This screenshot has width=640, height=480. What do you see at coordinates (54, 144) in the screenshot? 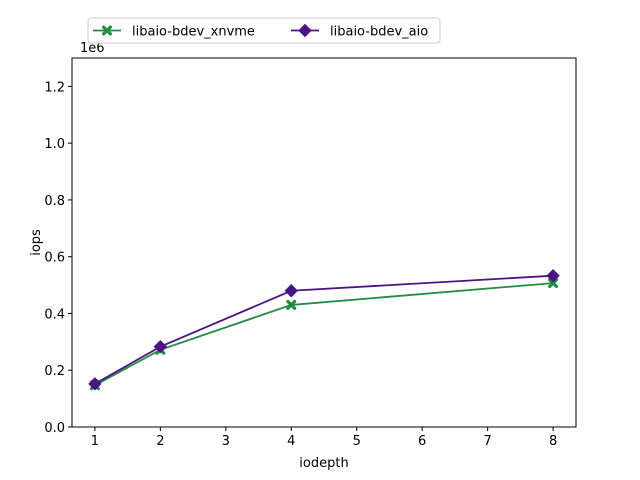
I see `y-tick-label: 1.0` at bounding box center [54, 144].